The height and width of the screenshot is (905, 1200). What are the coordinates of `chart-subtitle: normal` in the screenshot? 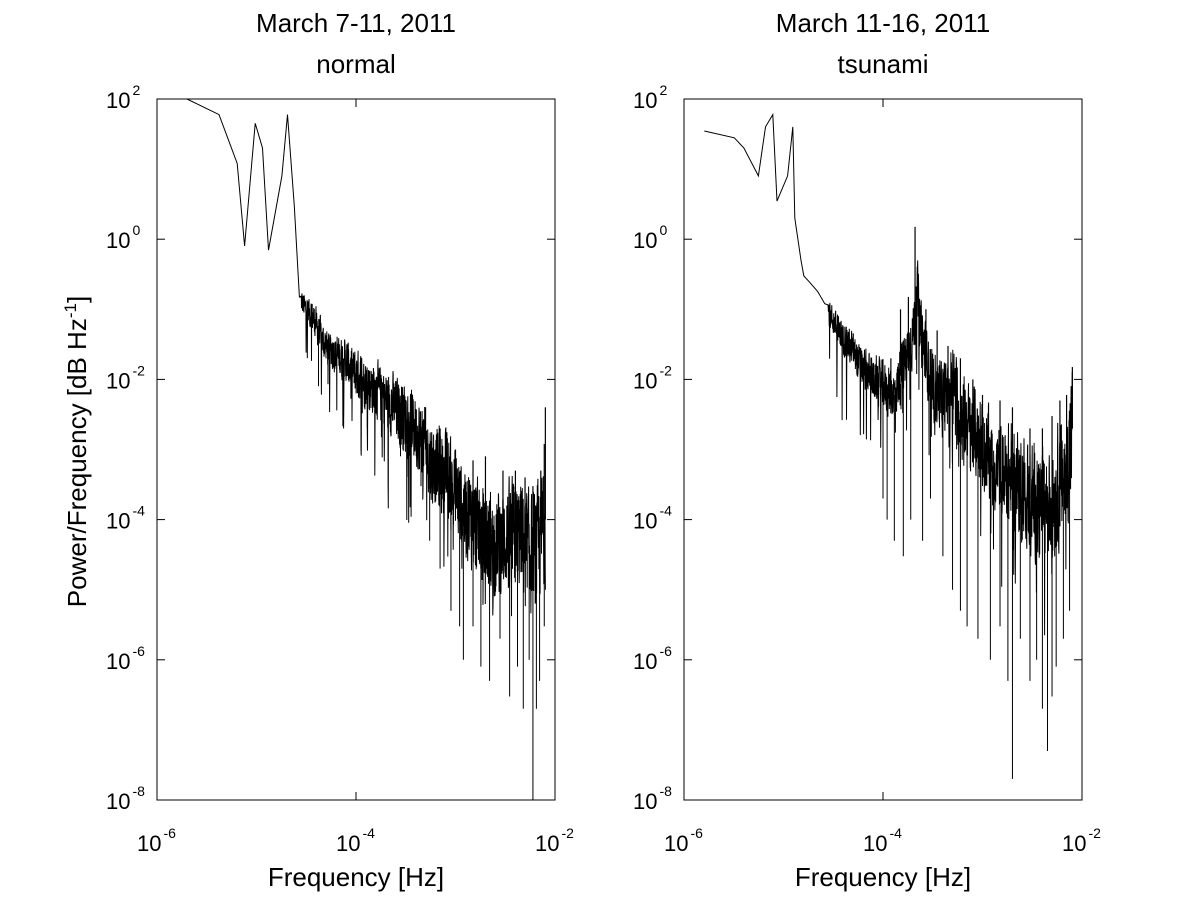 It's located at (355, 64).